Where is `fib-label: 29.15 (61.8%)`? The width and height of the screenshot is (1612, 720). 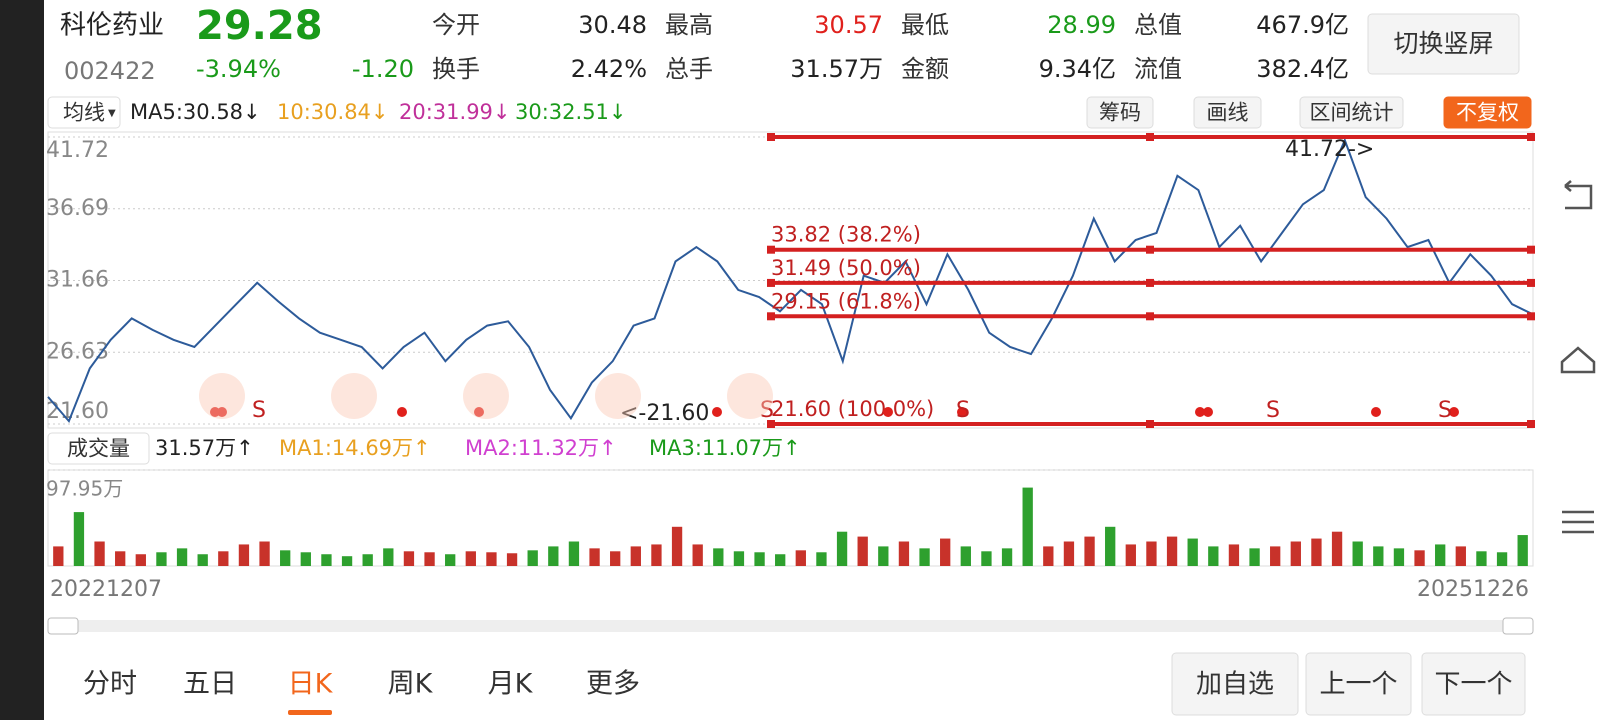 fib-label: 29.15 (61.8%) is located at coordinates (846, 301).